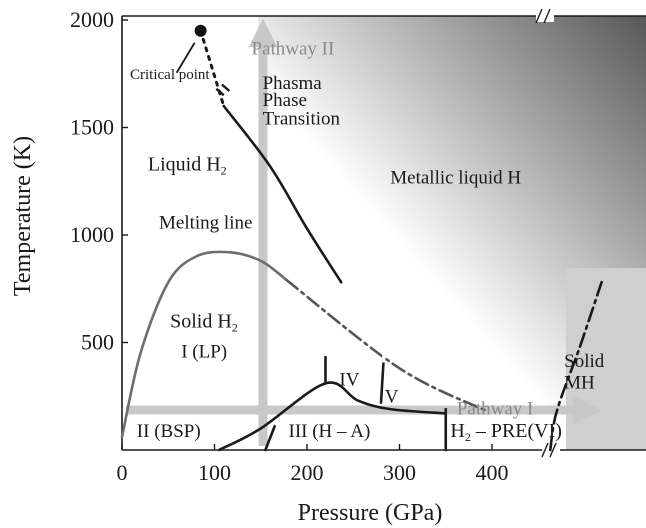 This screenshot has height=528, width=646. Describe the element at coordinates (307, 472) in the screenshot. I see `x-tick-label: 200` at that location.